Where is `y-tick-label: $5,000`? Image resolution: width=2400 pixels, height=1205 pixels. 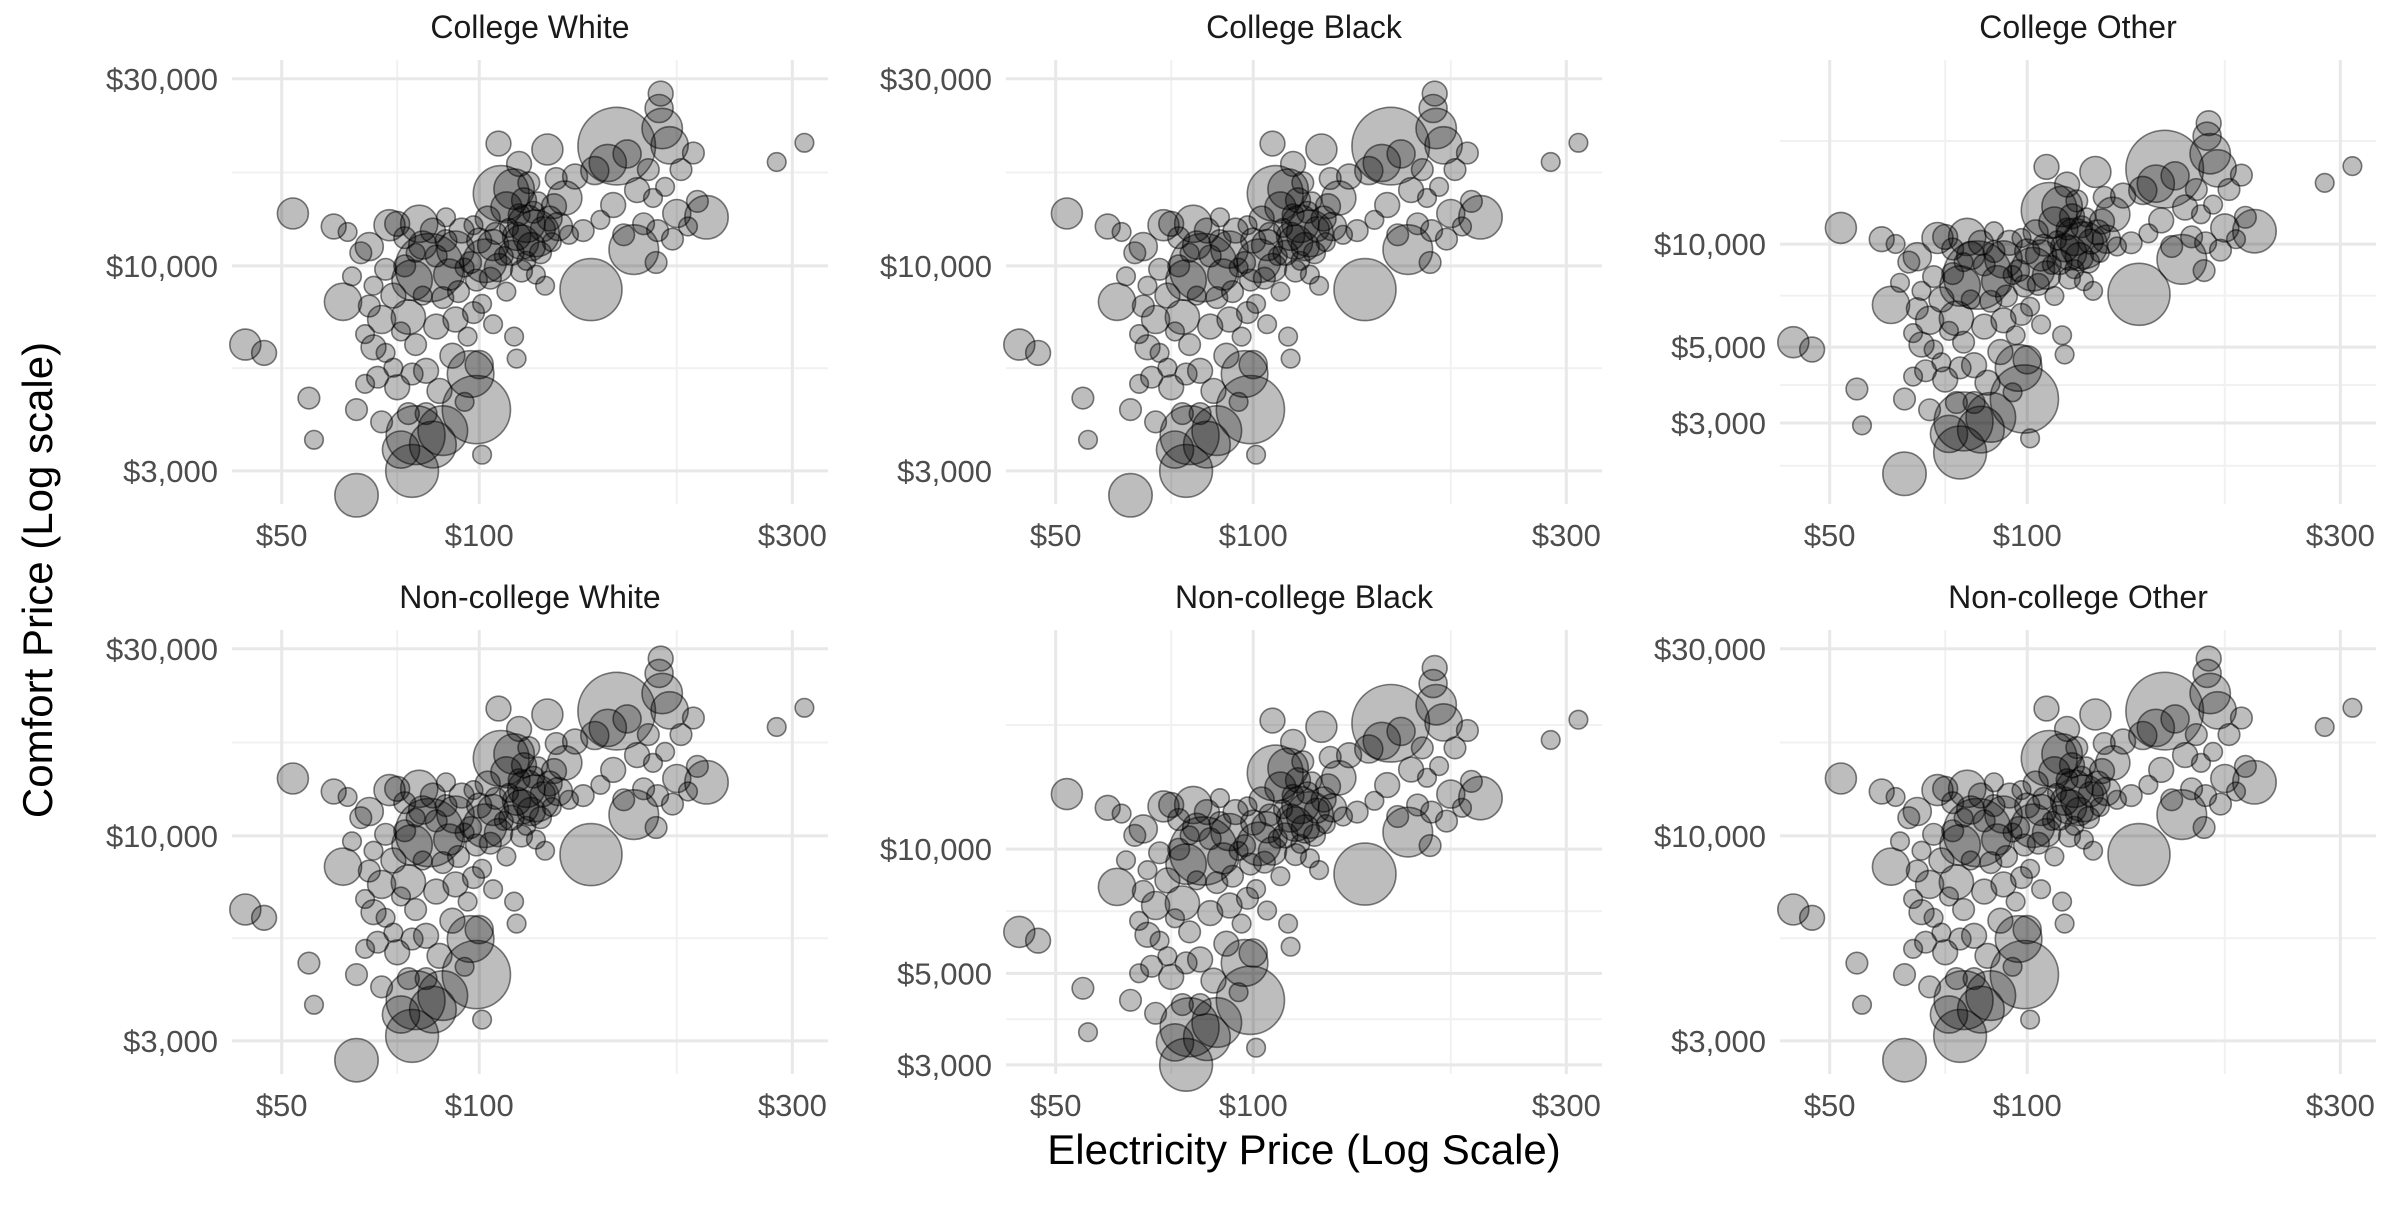 y-tick-label: $5,000 is located at coordinates (944, 973).